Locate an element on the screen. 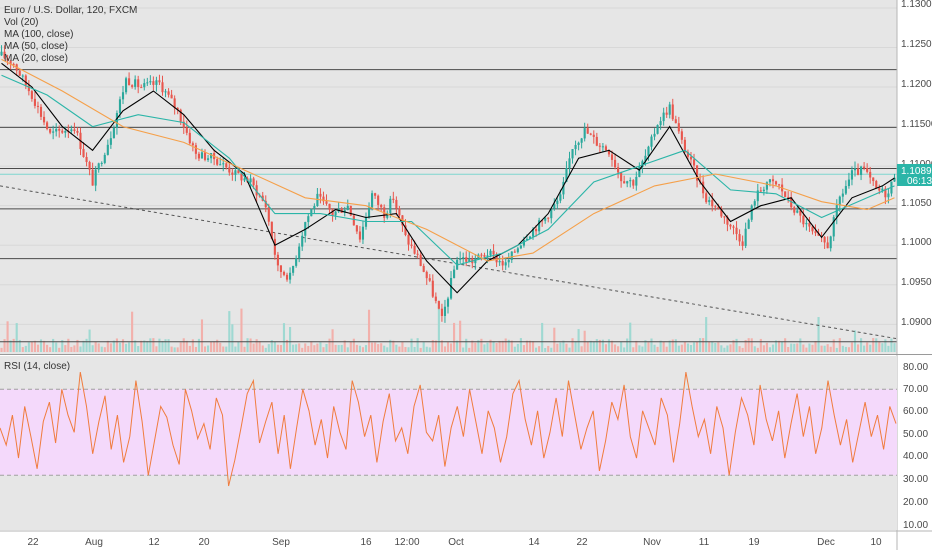 The height and width of the screenshot is (550, 932). bar-countdown: 06:13 is located at coordinates (919, 181).